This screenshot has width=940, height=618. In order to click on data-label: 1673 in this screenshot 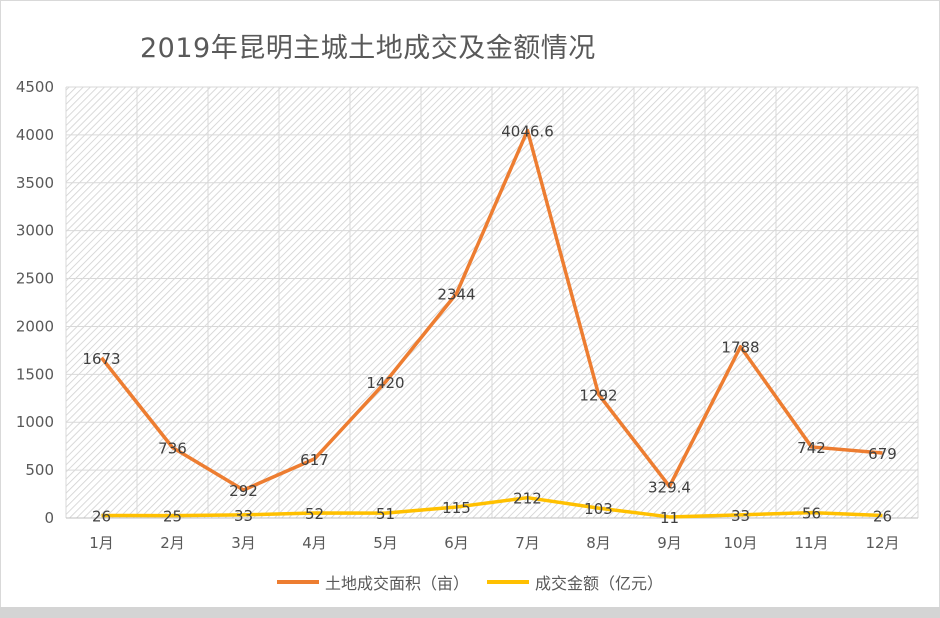, I will do `click(101, 359)`.